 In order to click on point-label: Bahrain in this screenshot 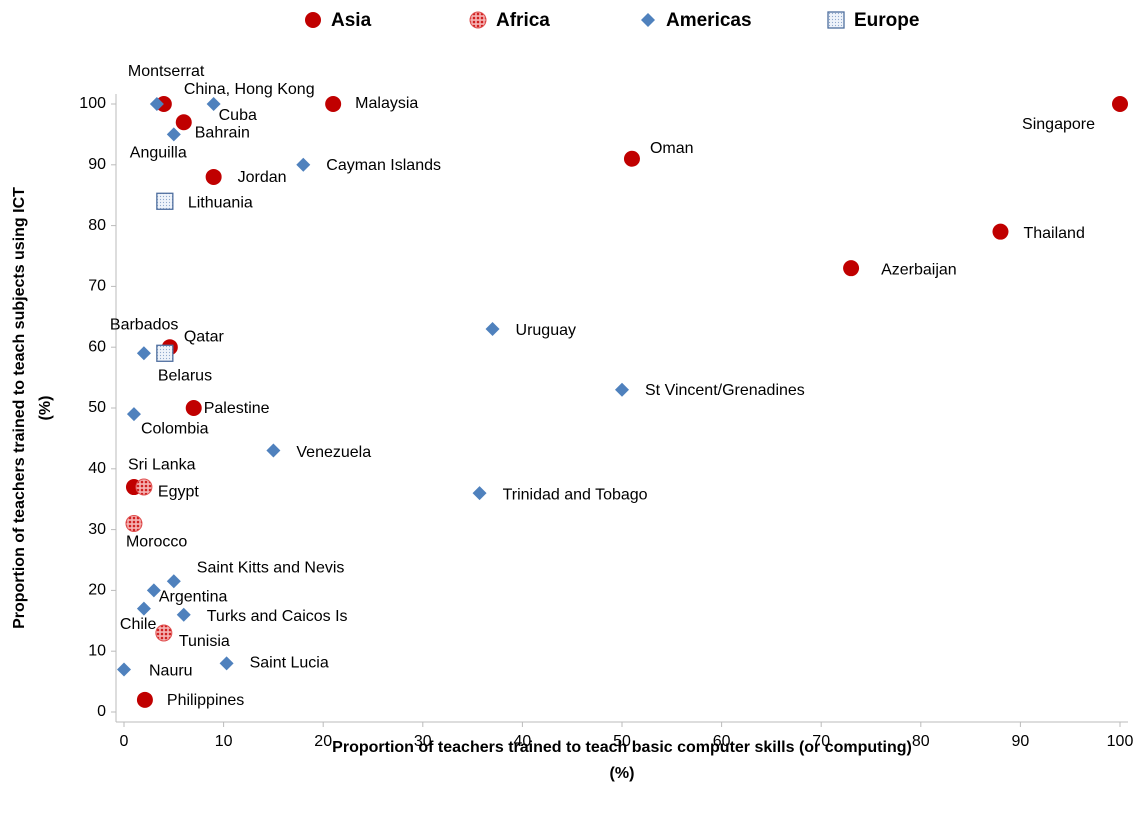, I will do `click(222, 132)`.